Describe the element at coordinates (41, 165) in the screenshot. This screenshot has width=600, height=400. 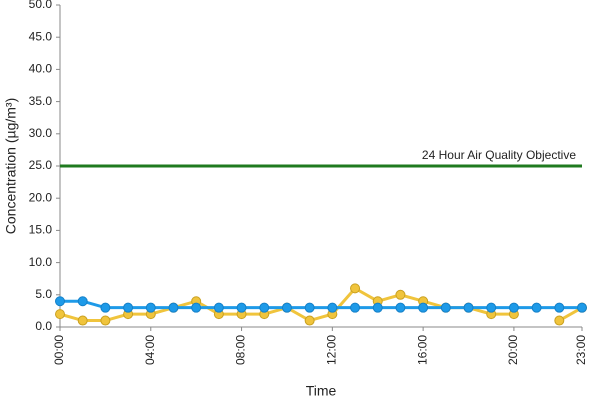
I see `y-tick-label: 25.0` at that location.